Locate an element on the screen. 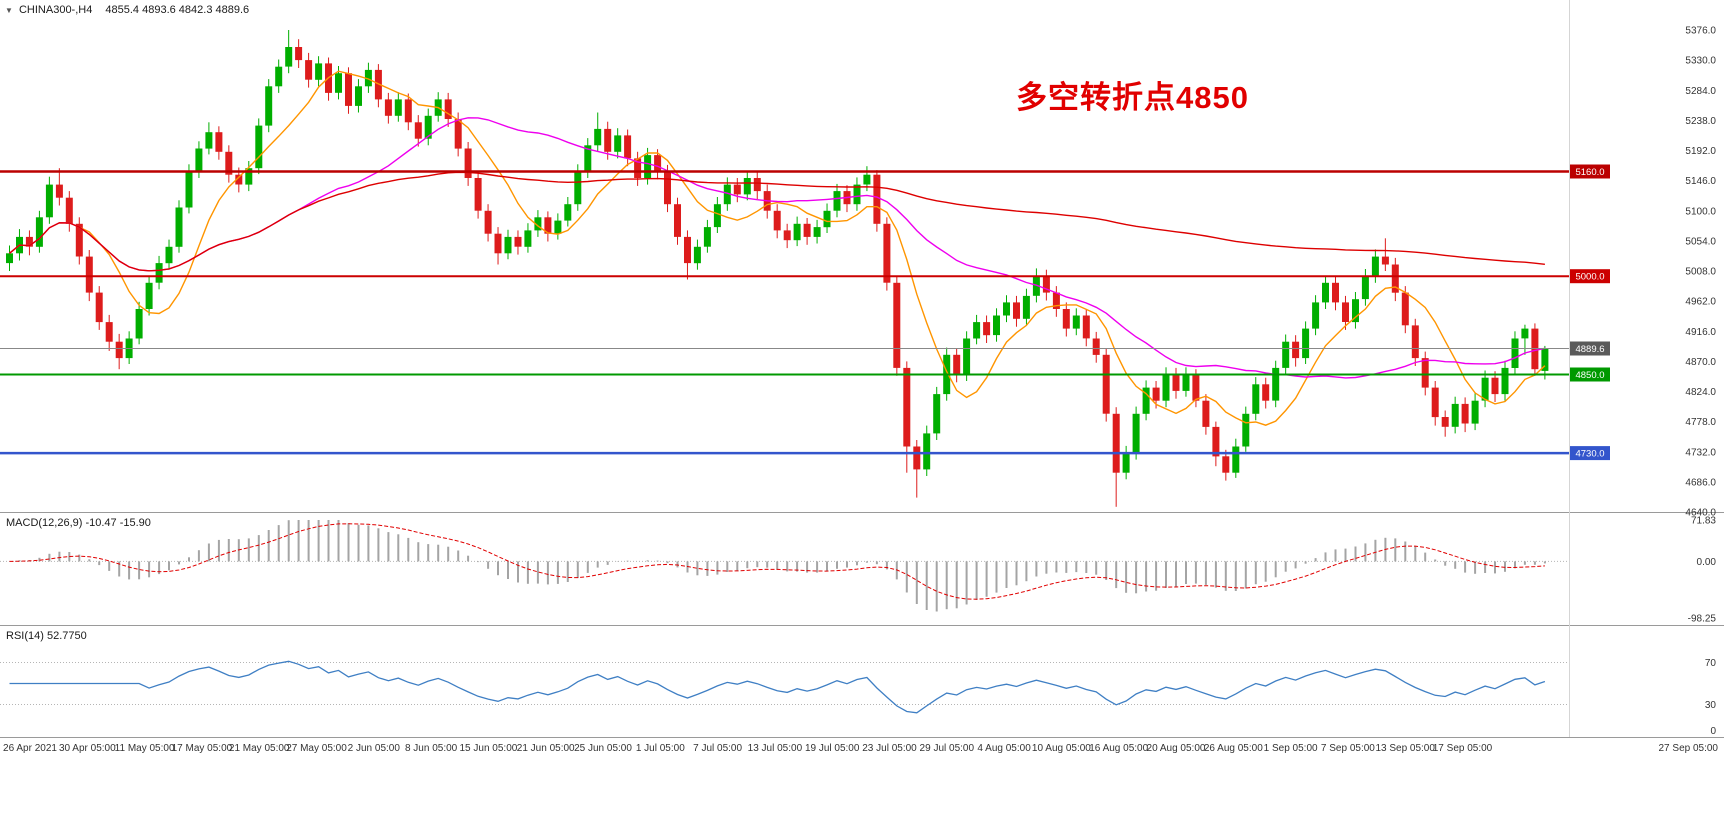 The width and height of the screenshot is (1724, 839). macd-panel: 71.83 0.00 -98.25 is located at coordinates (858, 570).